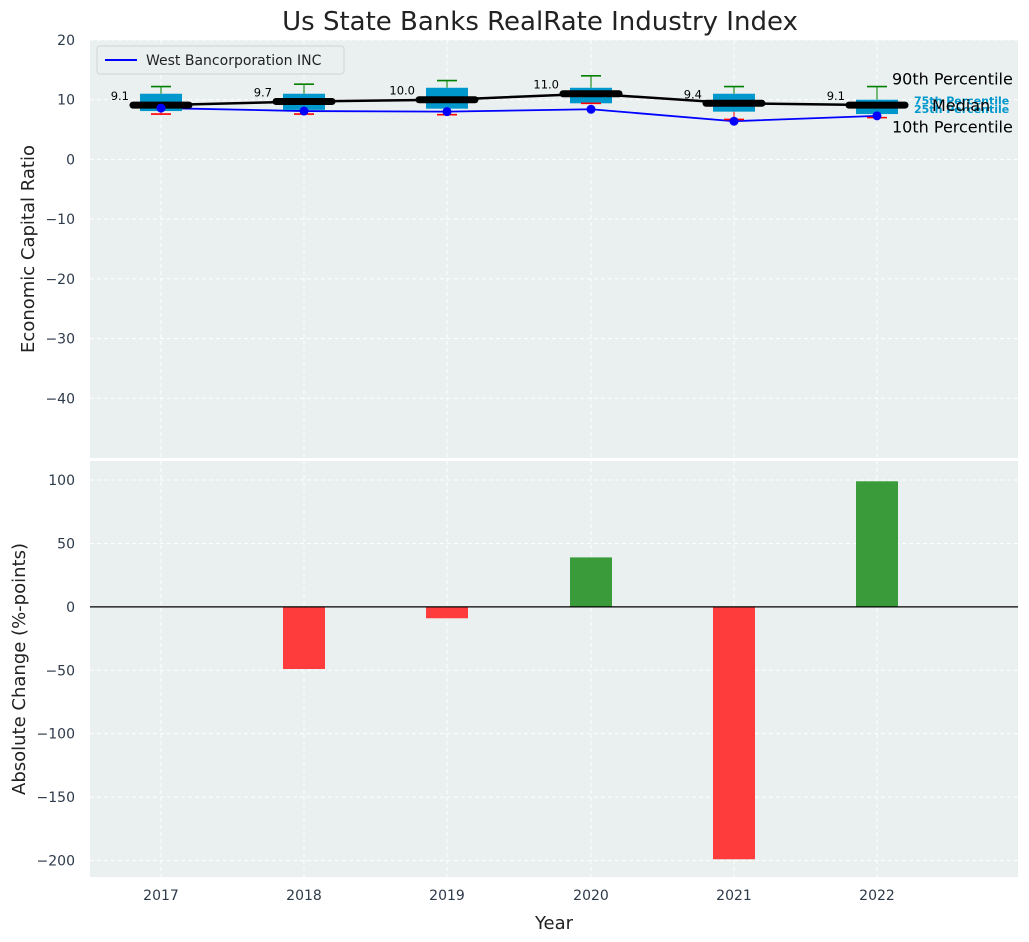 Image resolution: width=1029 pixels, height=942 pixels. I want to click on bottom-y-tick-label: −100, so click(56, 735).